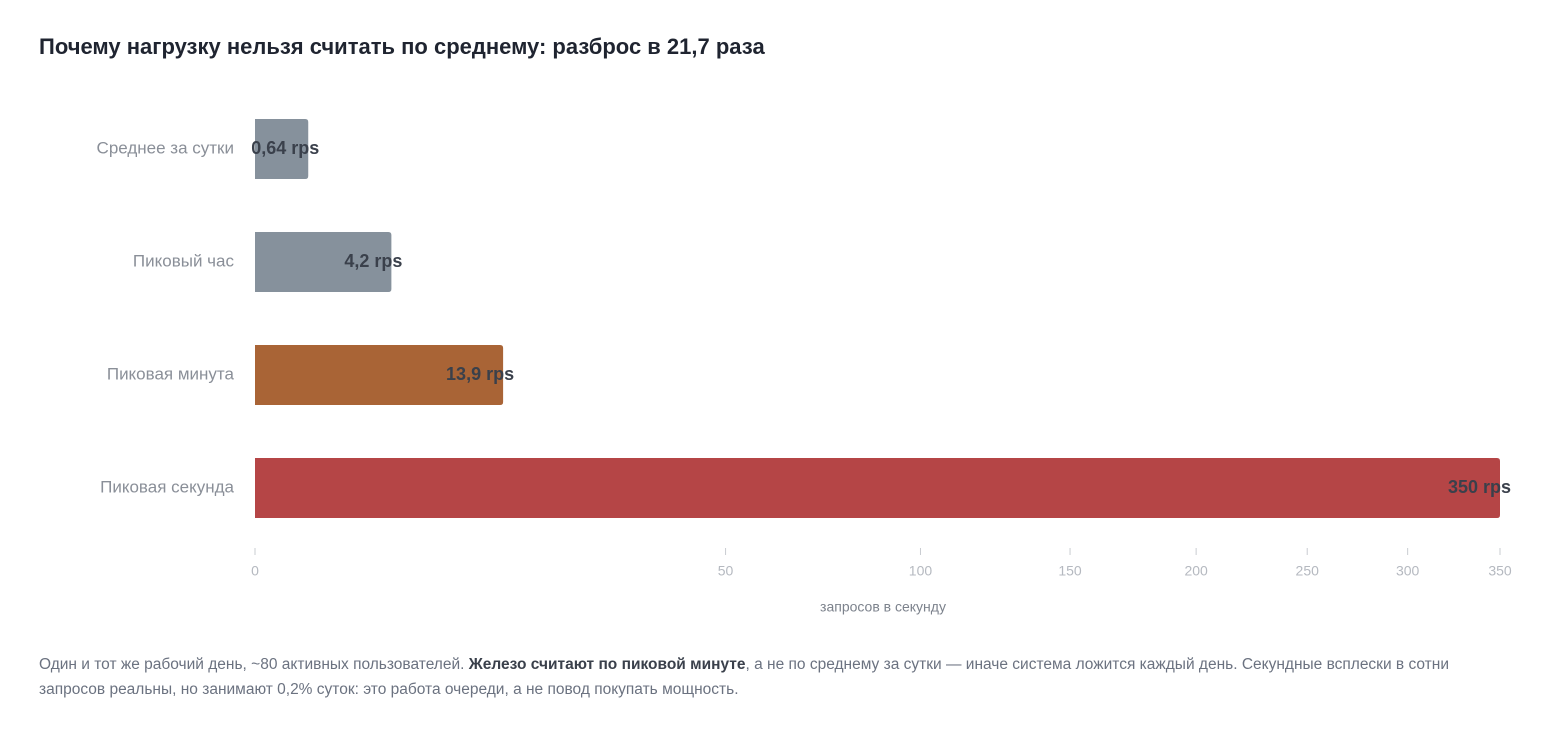 The width and height of the screenshot is (1560, 754). Describe the element at coordinates (1408, 571) in the screenshot. I see `x-tick-label-6: 300` at that location.